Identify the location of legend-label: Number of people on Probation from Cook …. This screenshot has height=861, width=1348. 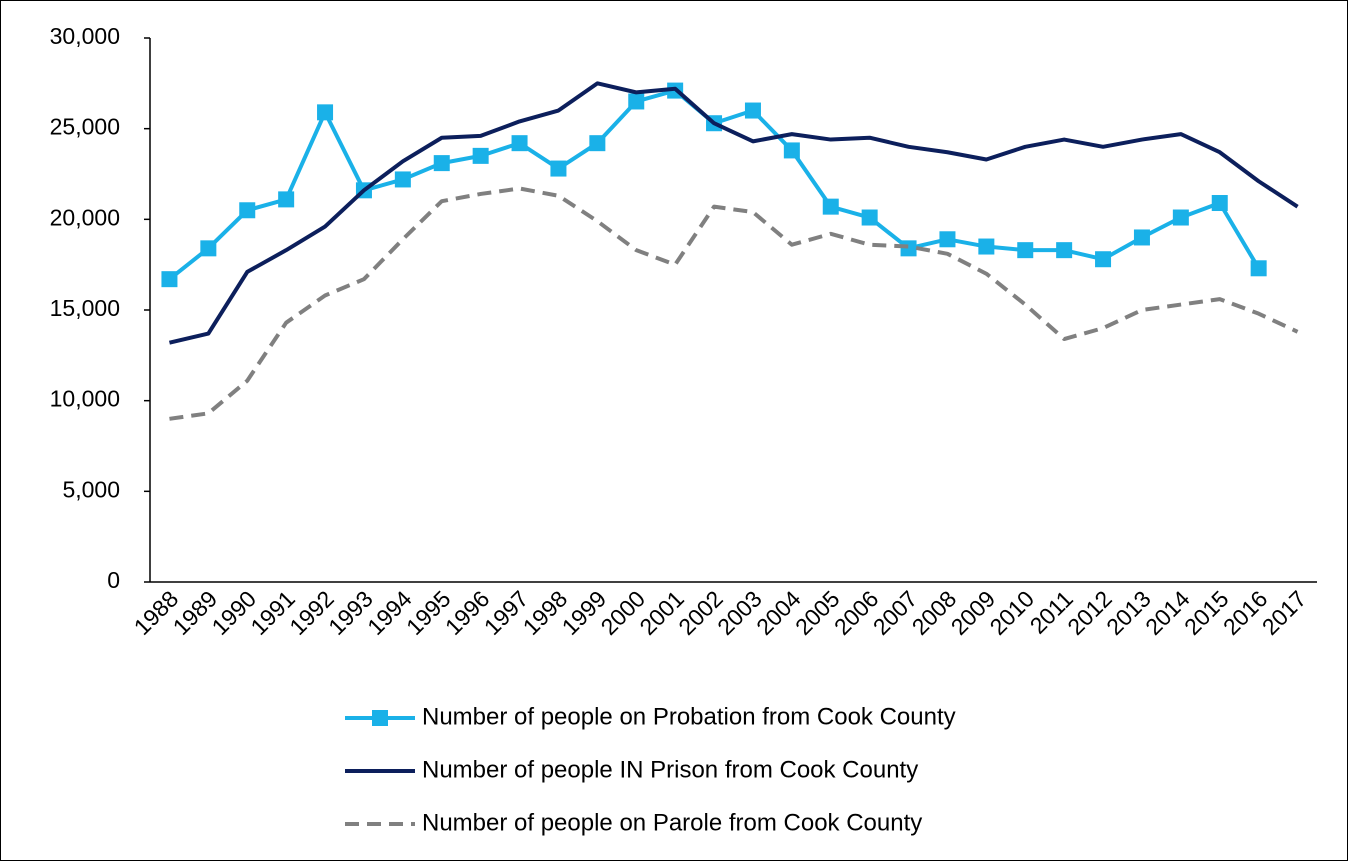
(689, 716).